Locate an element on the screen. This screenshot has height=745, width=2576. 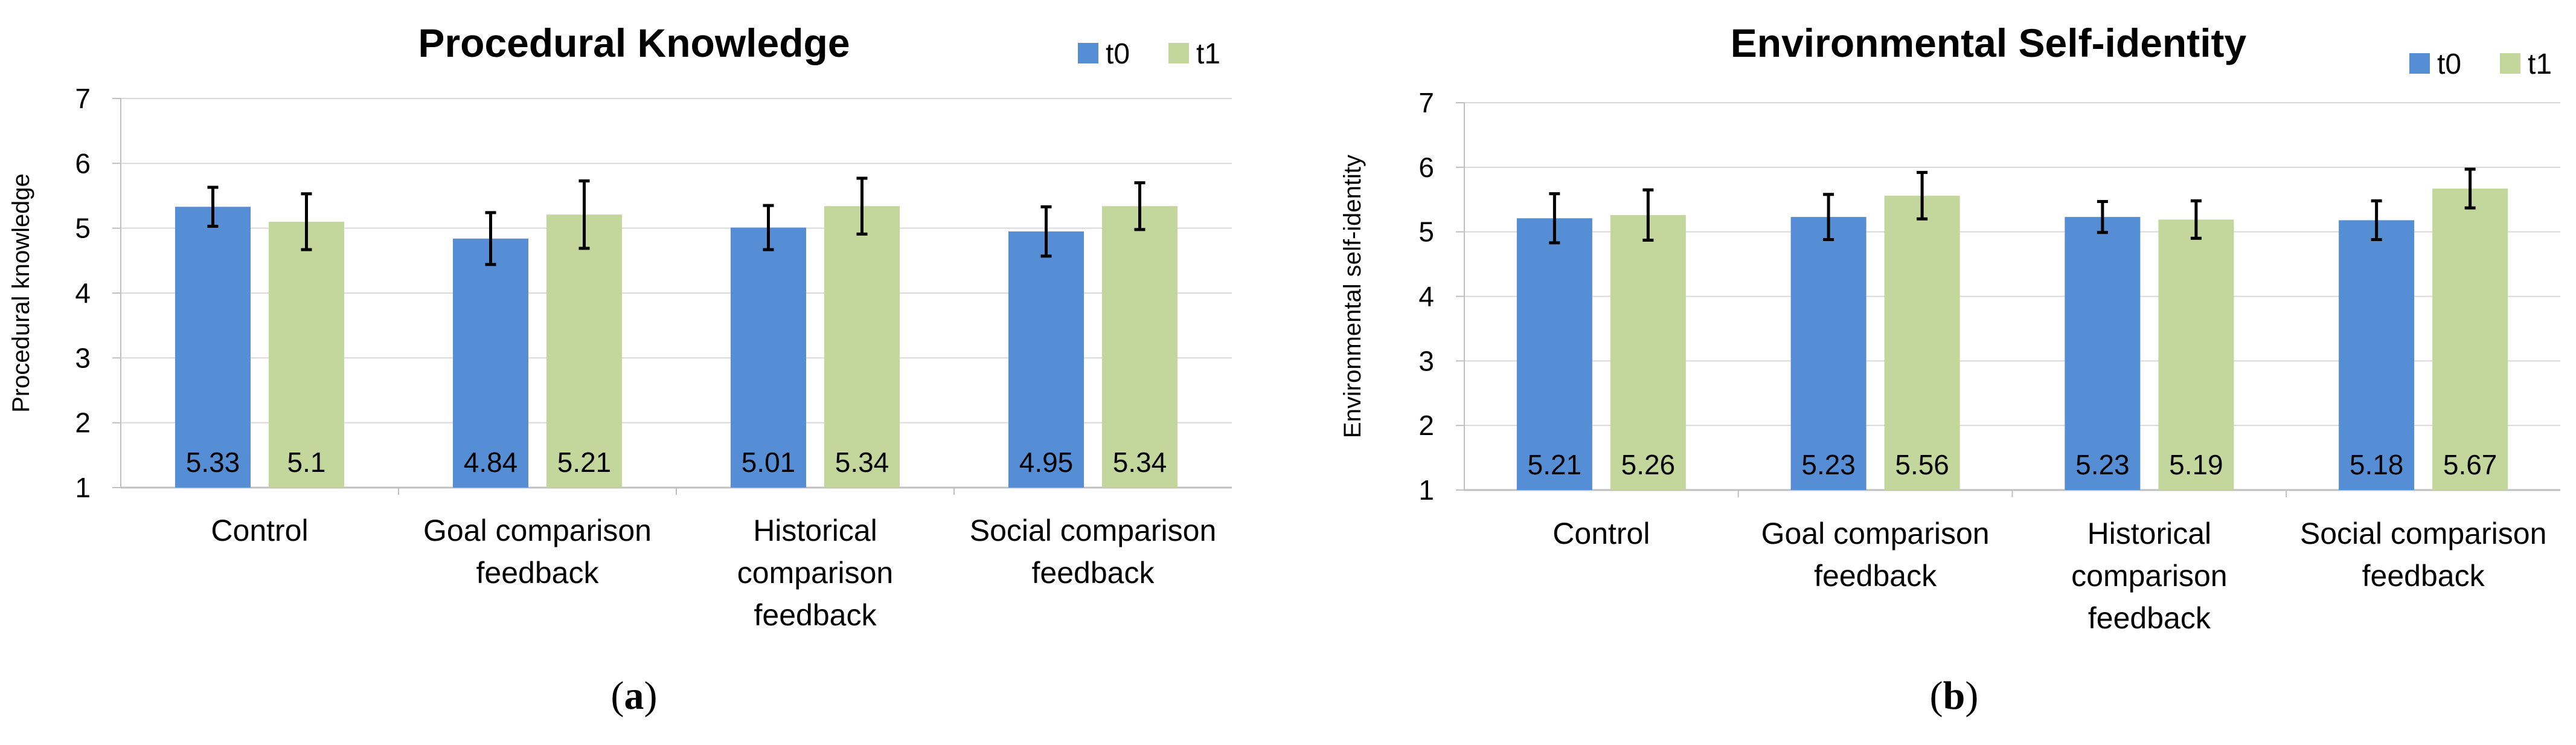
data-label-t1: 5.19 is located at coordinates (2196, 464).